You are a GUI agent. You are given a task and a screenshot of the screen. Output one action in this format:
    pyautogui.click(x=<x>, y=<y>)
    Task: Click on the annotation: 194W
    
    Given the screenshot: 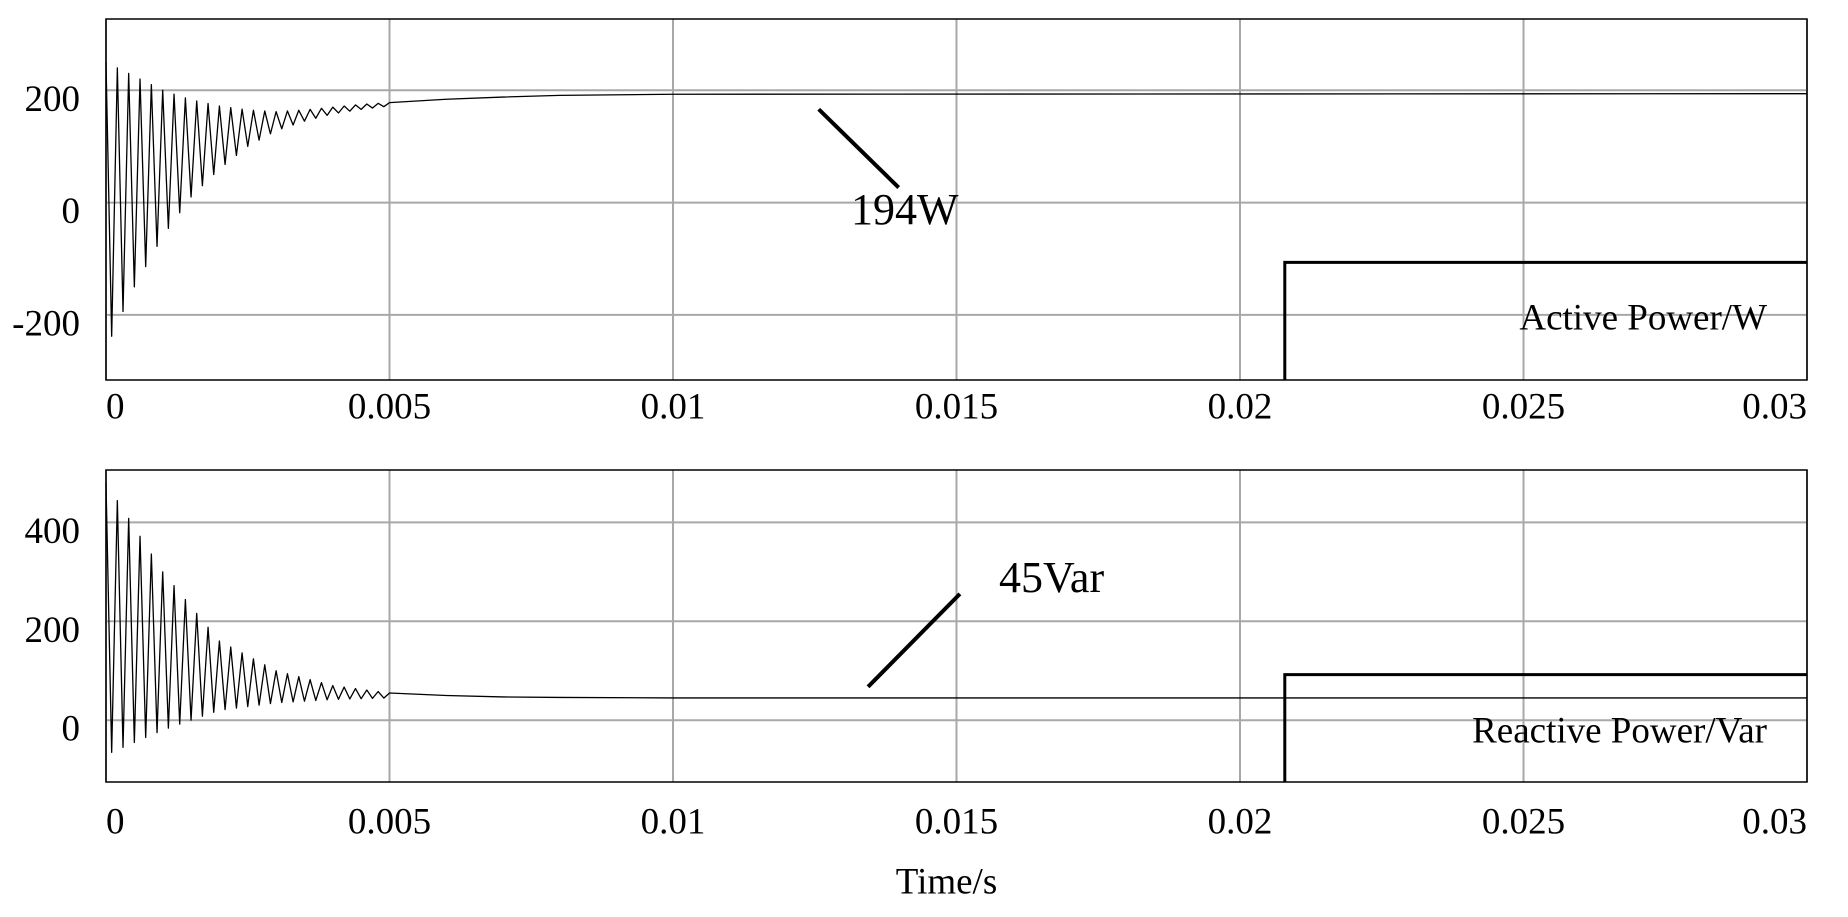 What is the action you would take?
    pyautogui.click(x=905, y=209)
    